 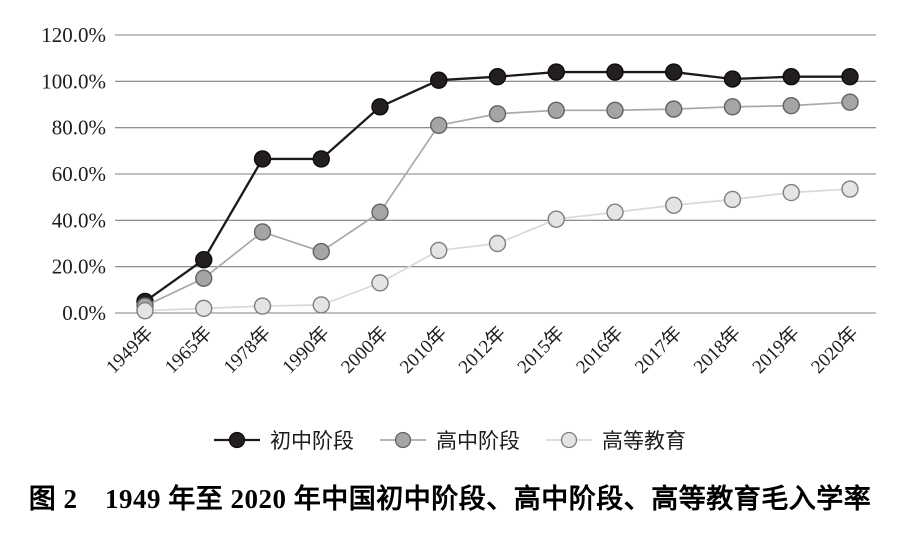 What do you see at coordinates (79, 128) in the screenshot?
I see `y-axis-tick-label: 80.0%` at bounding box center [79, 128].